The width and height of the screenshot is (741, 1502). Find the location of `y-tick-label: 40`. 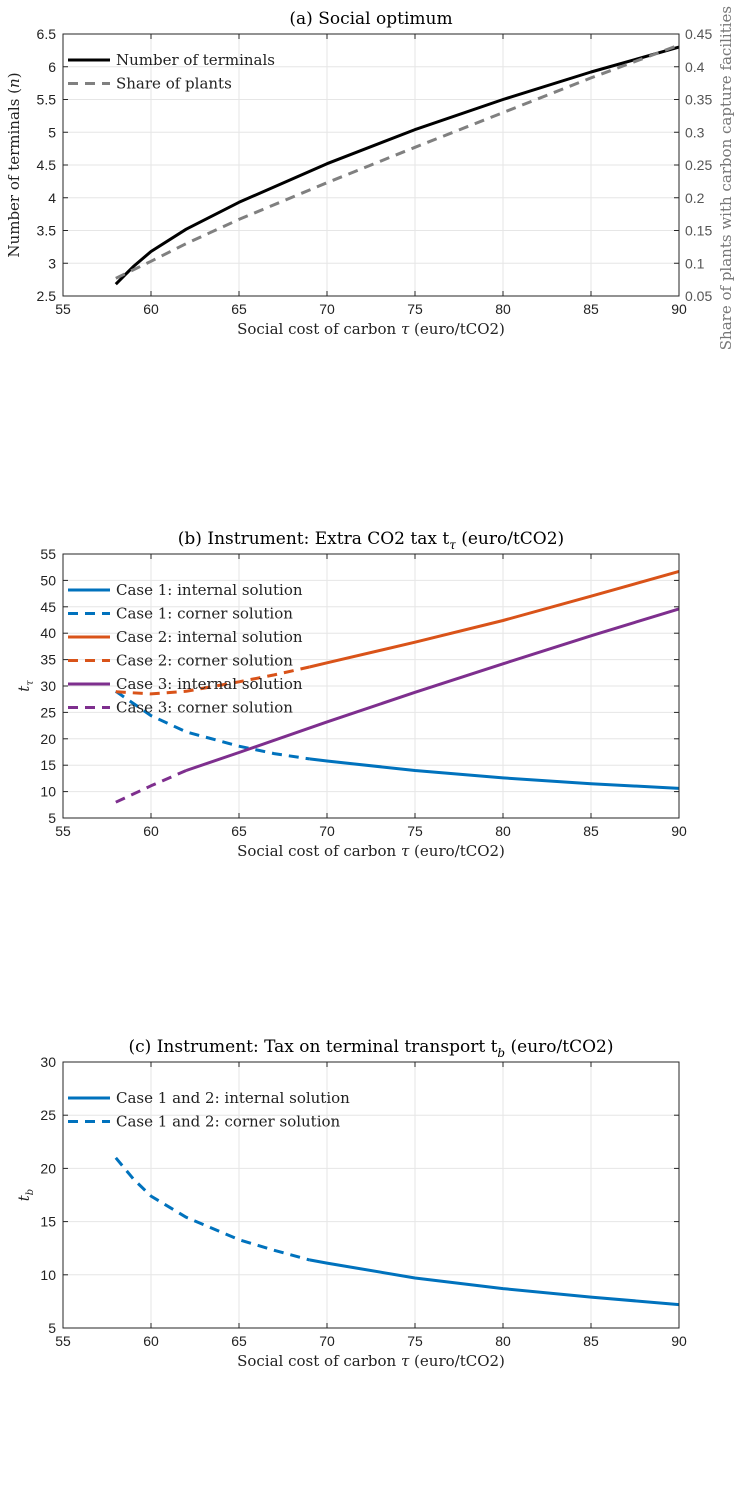

y-tick-label: 40 is located at coordinates (48, 633).